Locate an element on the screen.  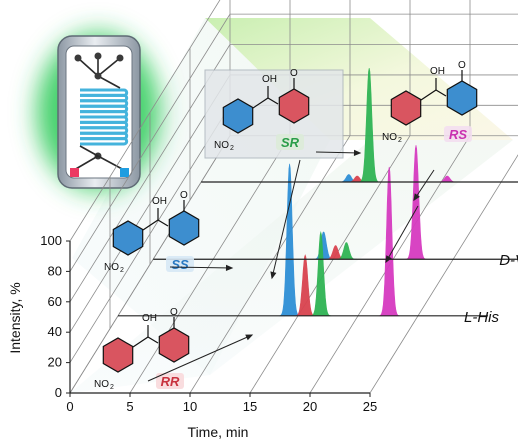
isomer-structure: OH O NO 2 RR is located at coordinates (142, 349).